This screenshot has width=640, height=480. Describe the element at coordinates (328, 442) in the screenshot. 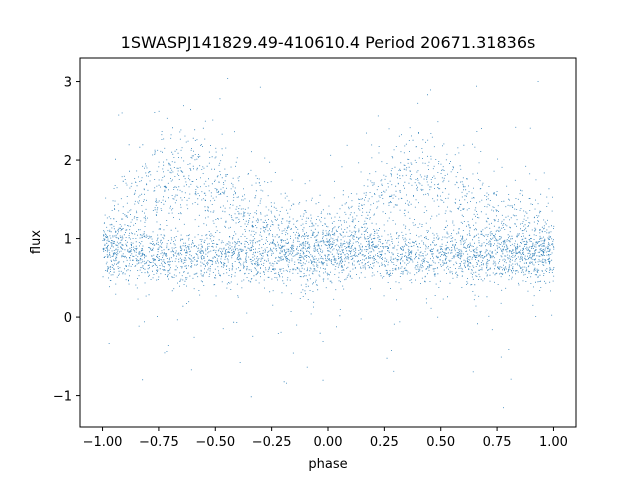

I see `x-tick-label: 0.00` at that location.